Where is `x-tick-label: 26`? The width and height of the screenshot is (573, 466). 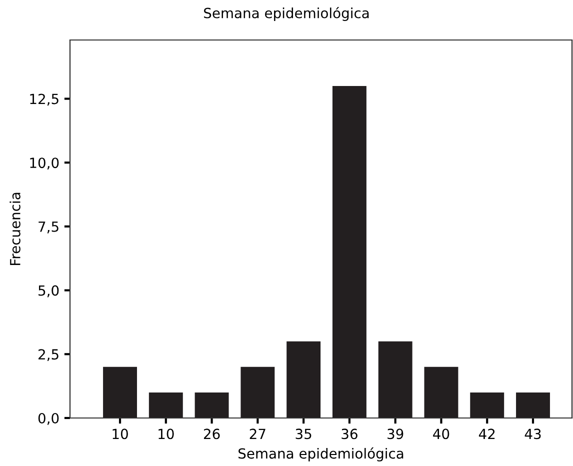
x-tick-label: 26 is located at coordinates (212, 434).